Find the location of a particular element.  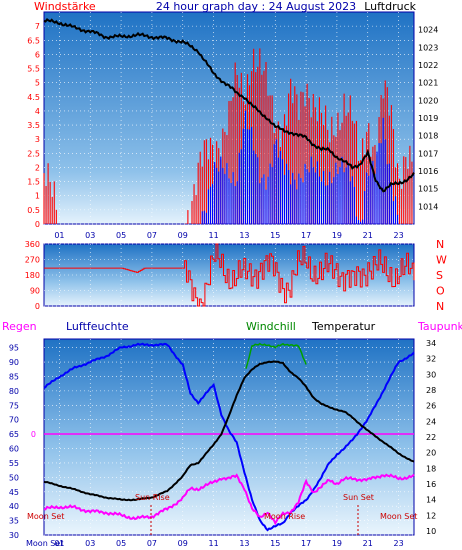

wind-x-tick-label: 19 is located at coordinates (337, 235).